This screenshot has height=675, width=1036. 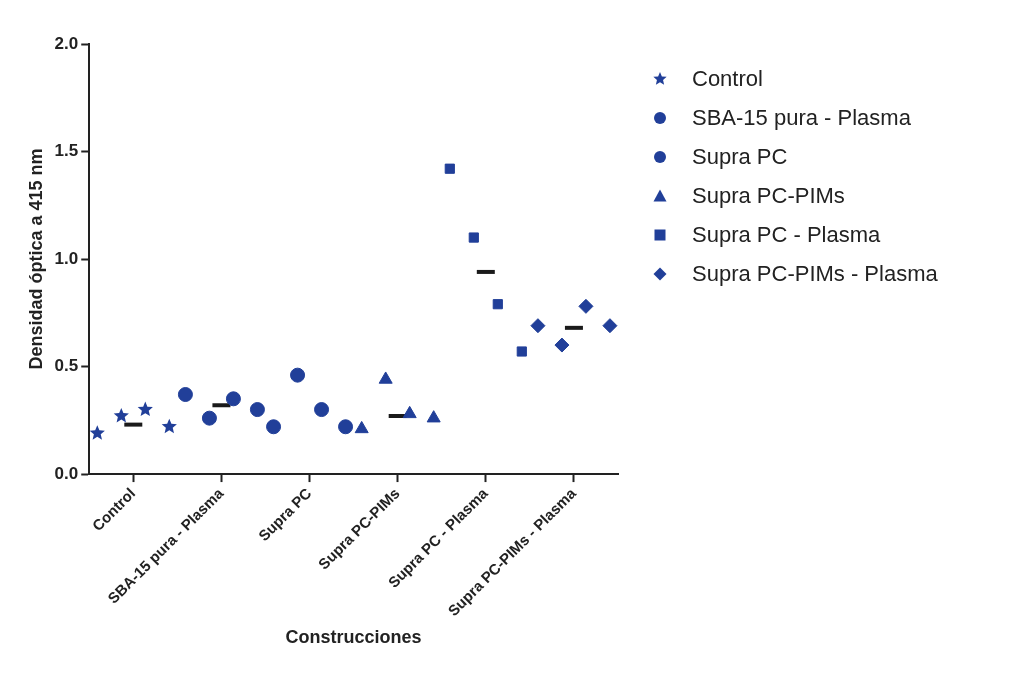 What do you see at coordinates (727, 79) in the screenshot?
I see `legend-label: Control` at bounding box center [727, 79].